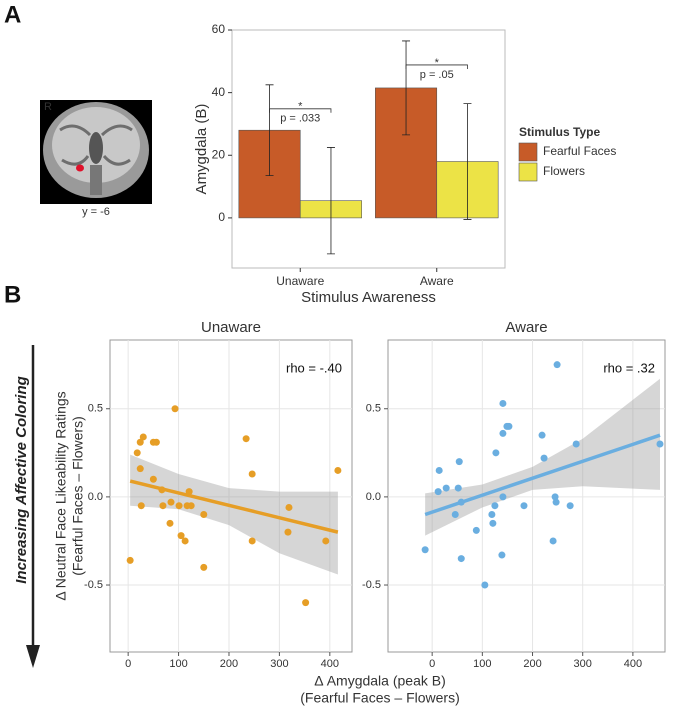 The image size is (685, 708). Describe the element at coordinates (437, 281) in the screenshot. I see `x-tick-label: Aware` at that location.